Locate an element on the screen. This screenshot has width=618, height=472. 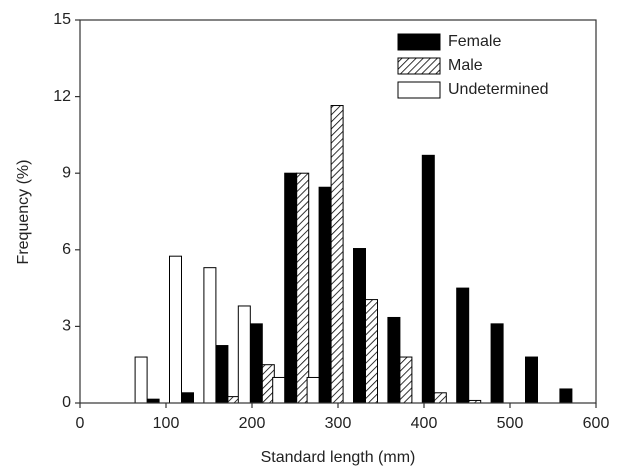
legend-label: Female is located at coordinates (474, 41).